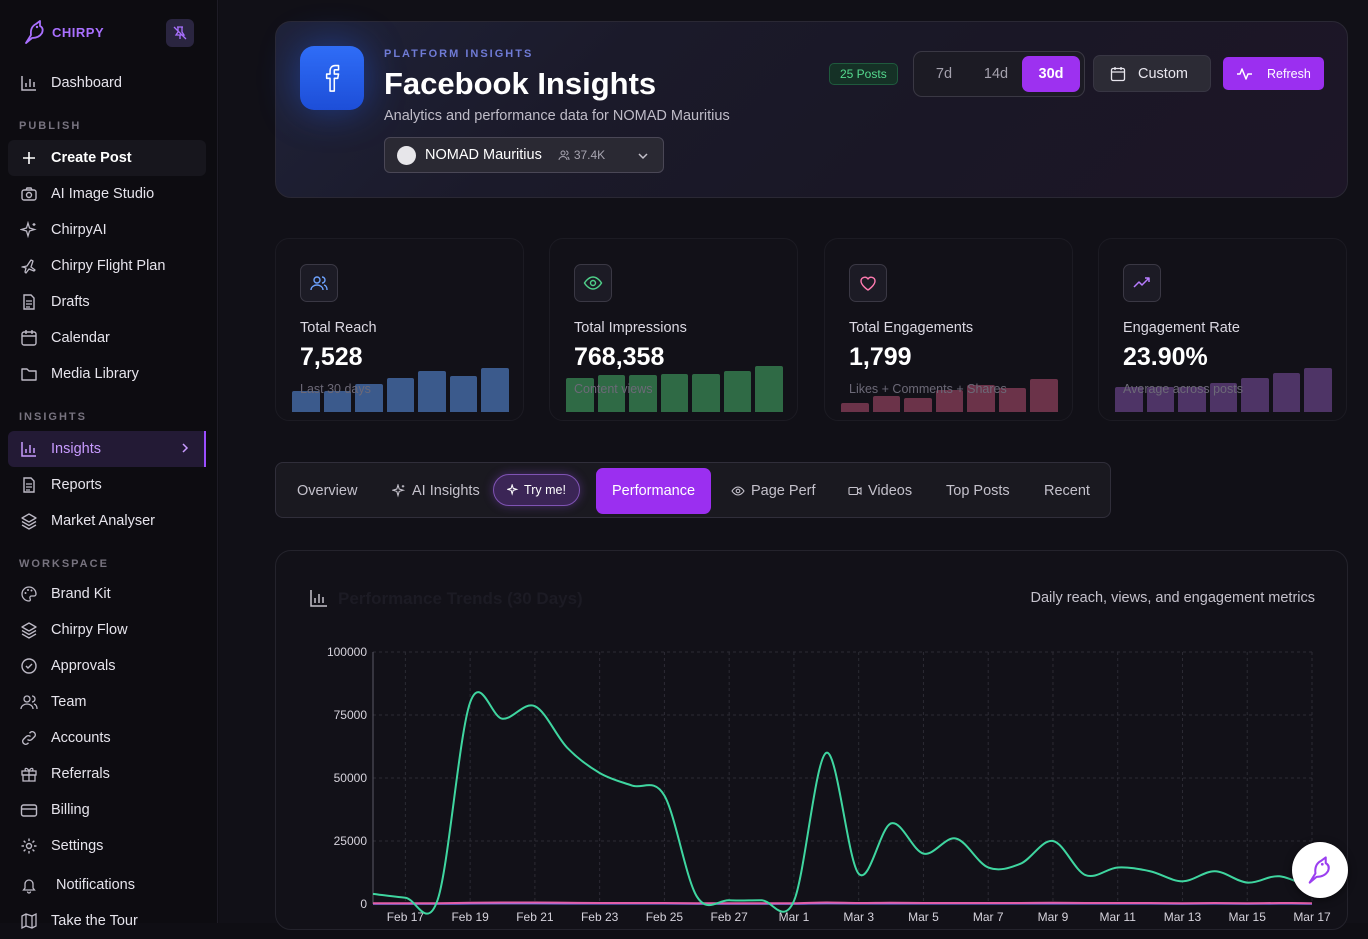 This screenshot has height=939, width=1368. Describe the element at coordinates (1053, 917) in the screenshot. I see `x-tick-label: Mar 9` at that location.